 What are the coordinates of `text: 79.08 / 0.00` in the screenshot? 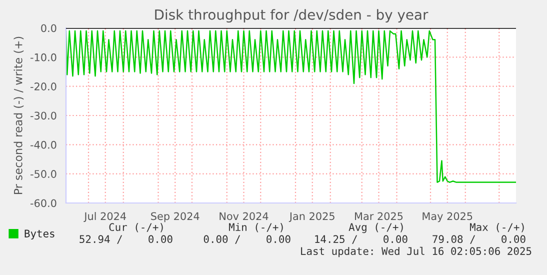 It's located at (479, 239).